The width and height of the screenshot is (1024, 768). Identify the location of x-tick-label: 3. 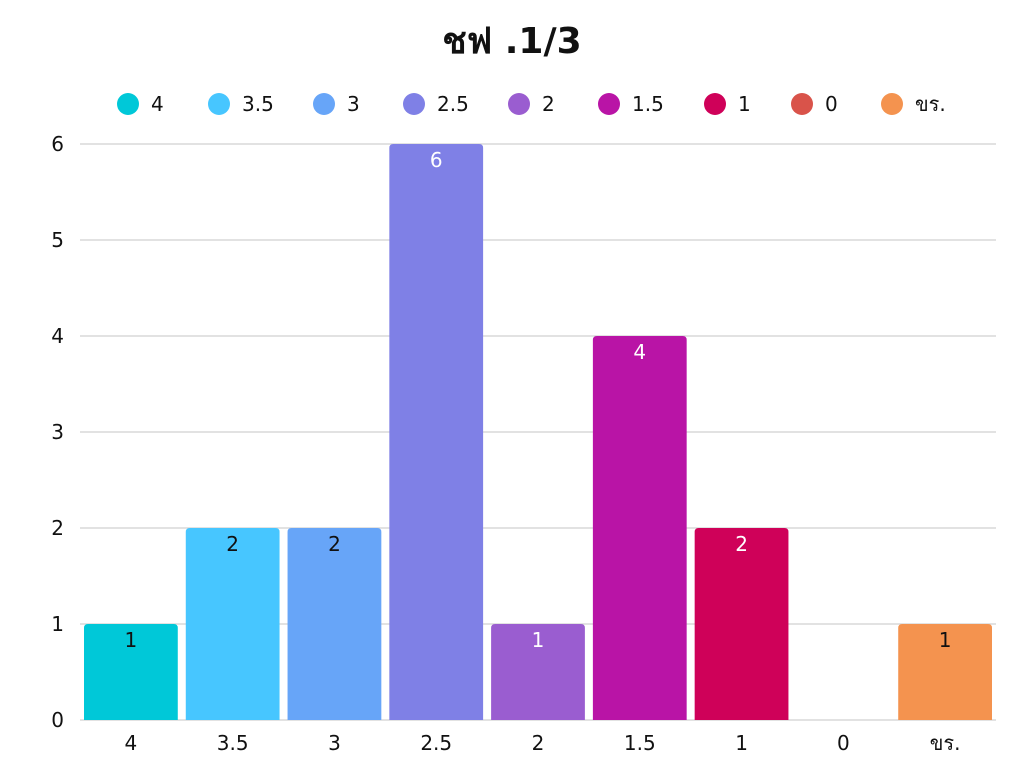
(334, 743).